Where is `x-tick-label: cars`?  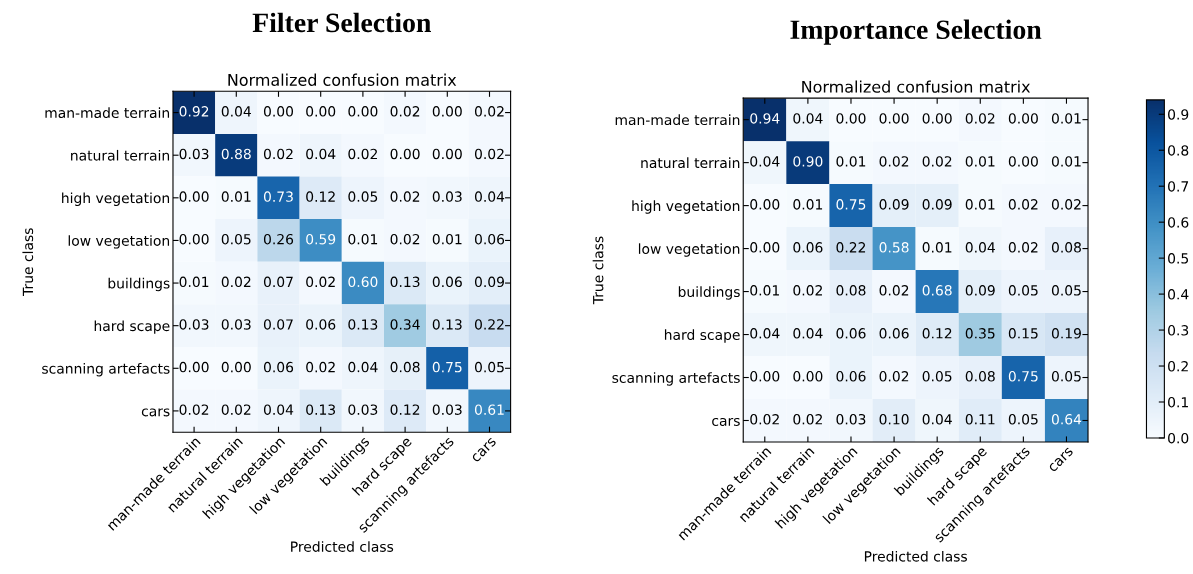 x-tick-label: cars is located at coordinates (1061, 460).